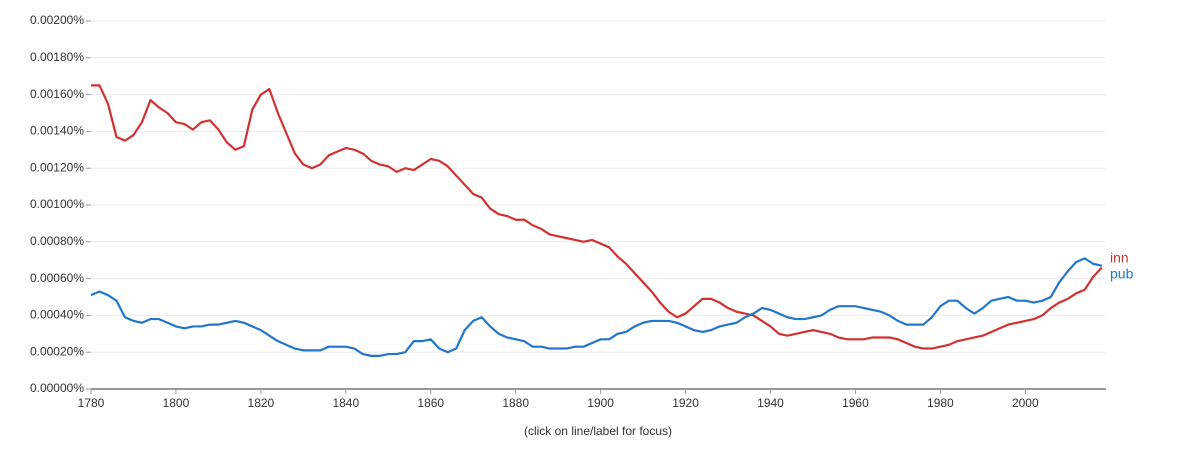 The height and width of the screenshot is (467, 1202). Describe the element at coordinates (600, 403) in the screenshot. I see `x-tick-label: 1900` at that location.